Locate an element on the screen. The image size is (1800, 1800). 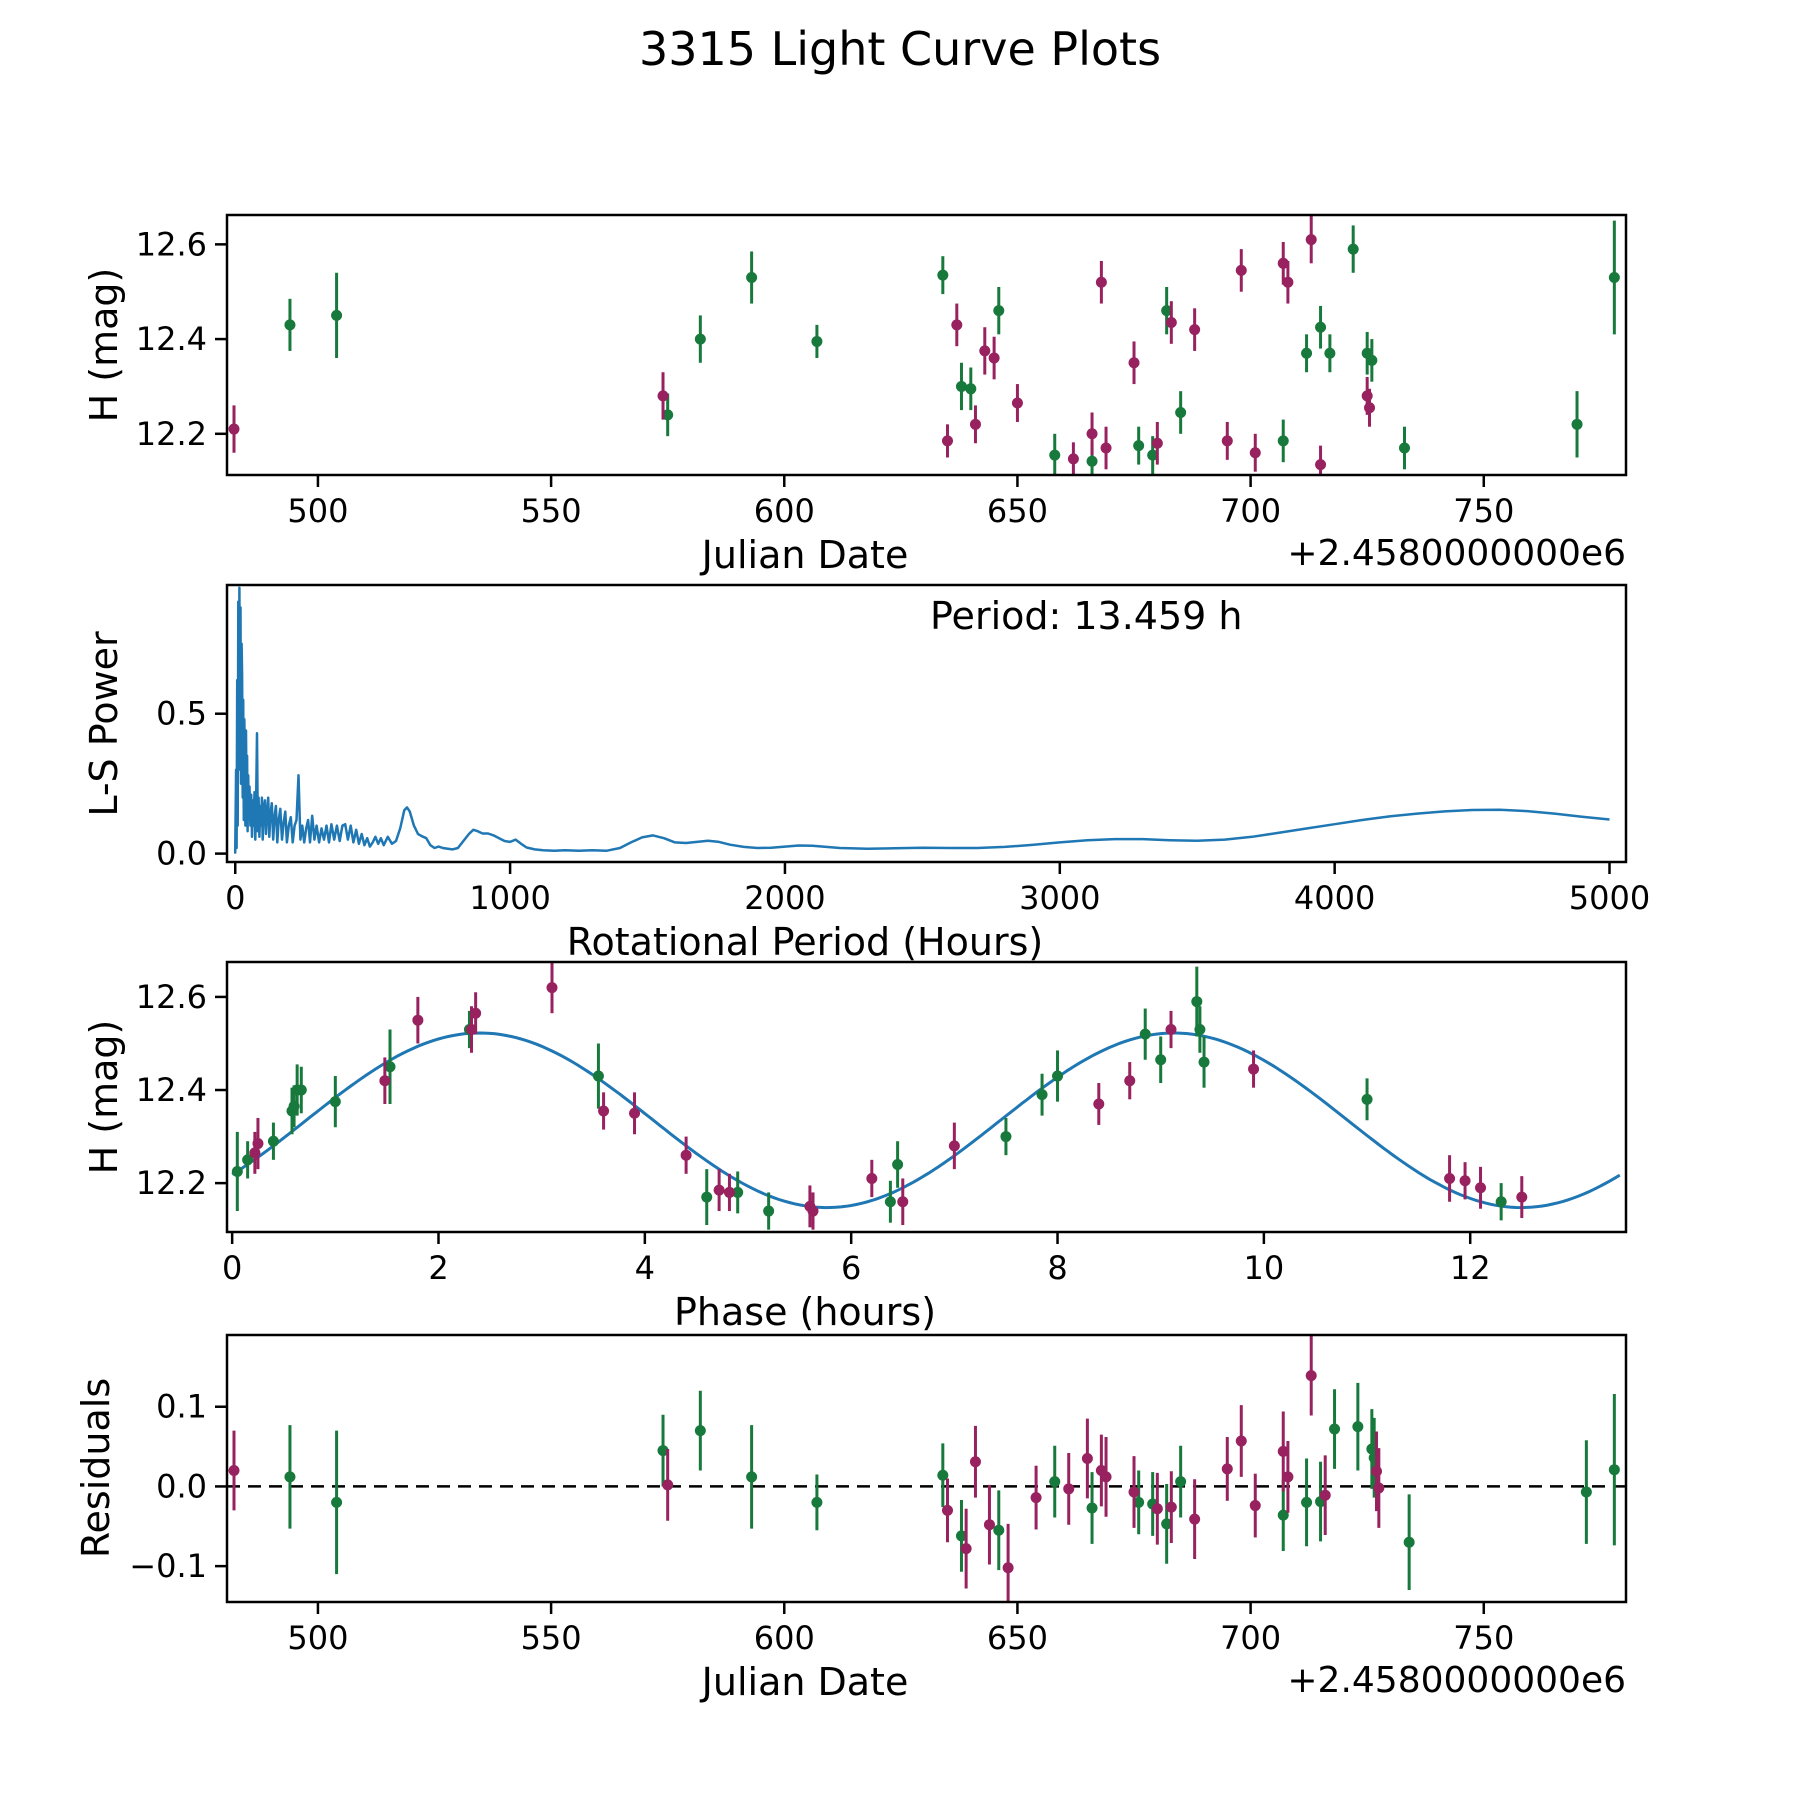
jd_lightcurve-filter-1-green is located at coordinates (952, 347).